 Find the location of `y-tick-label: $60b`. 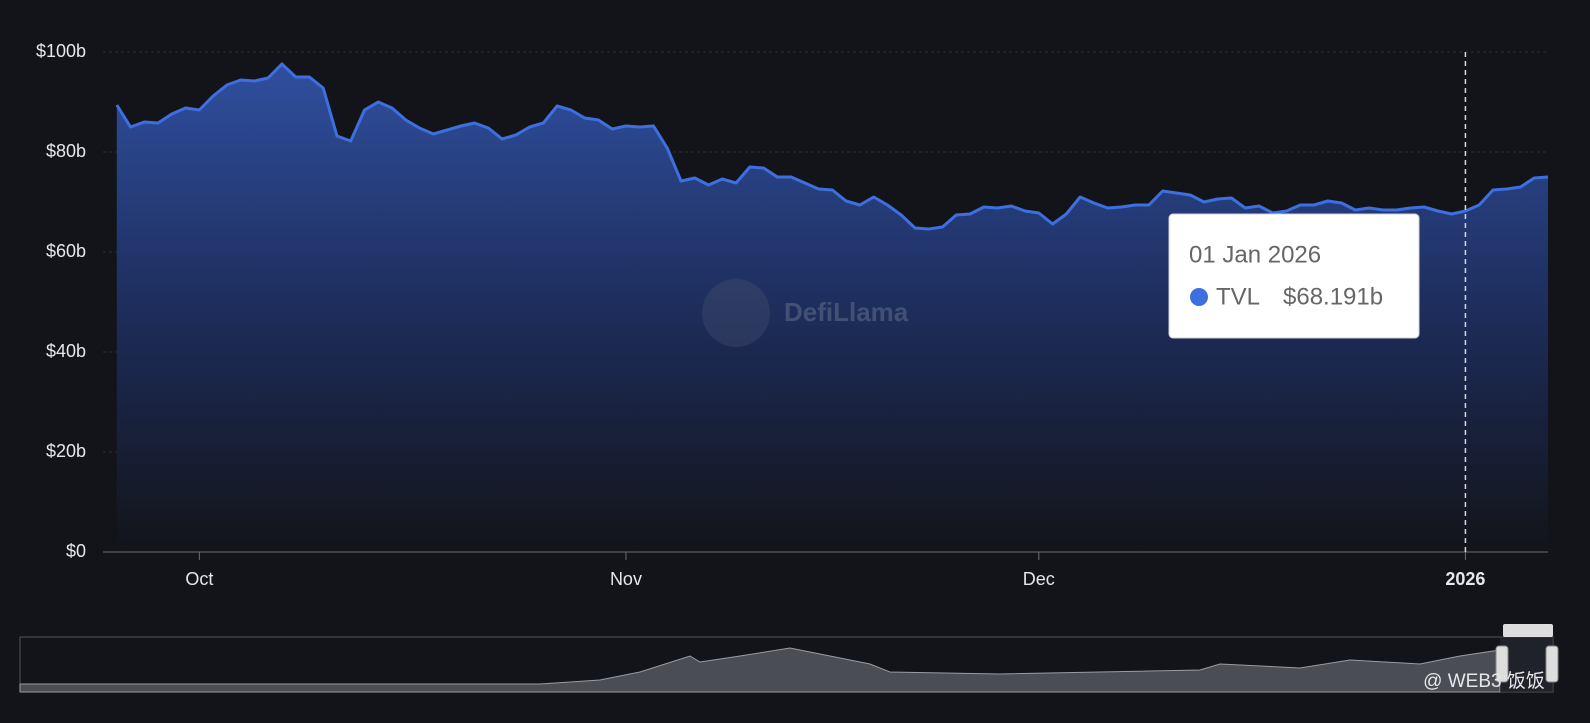

y-tick-label: $60b is located at coordinates (66, 251).